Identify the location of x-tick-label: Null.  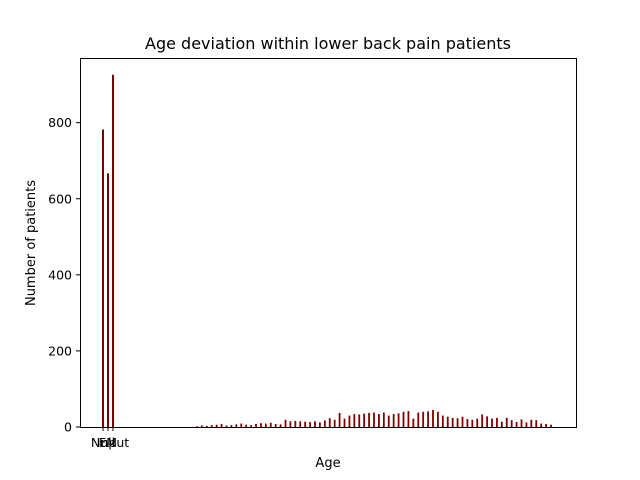
(103, 442).